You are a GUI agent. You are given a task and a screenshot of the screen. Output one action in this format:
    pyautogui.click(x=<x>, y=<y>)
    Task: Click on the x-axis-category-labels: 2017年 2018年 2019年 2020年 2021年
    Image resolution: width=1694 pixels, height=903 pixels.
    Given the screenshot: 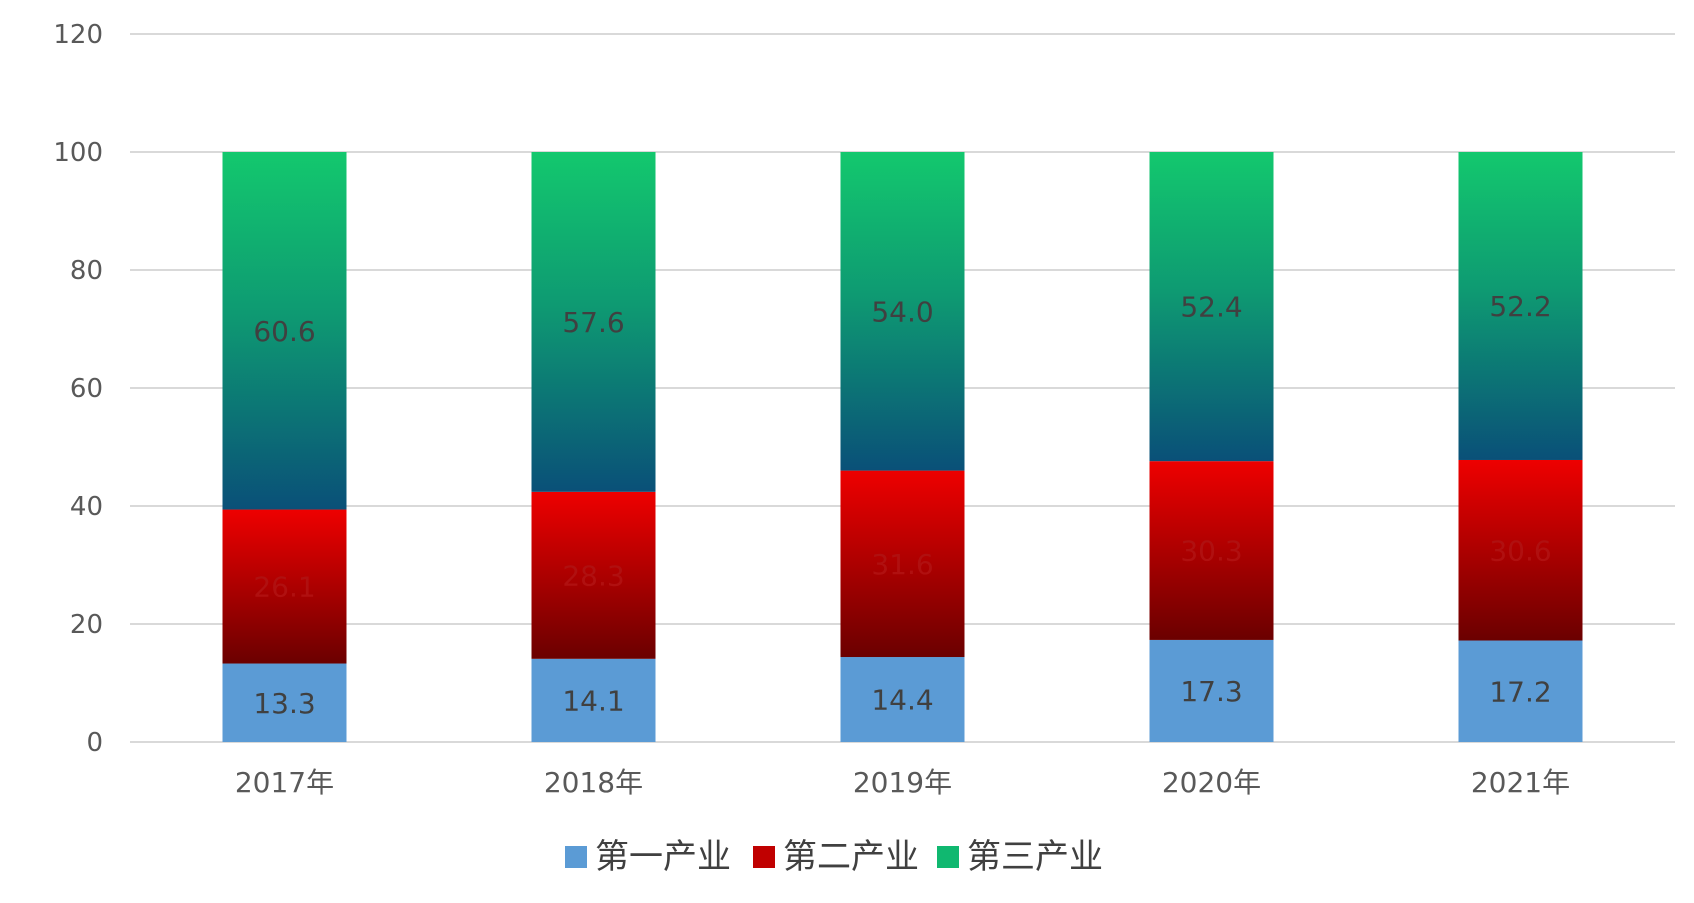 What is the action you would take?
    pyautogui.click(x=902, y=782)
    